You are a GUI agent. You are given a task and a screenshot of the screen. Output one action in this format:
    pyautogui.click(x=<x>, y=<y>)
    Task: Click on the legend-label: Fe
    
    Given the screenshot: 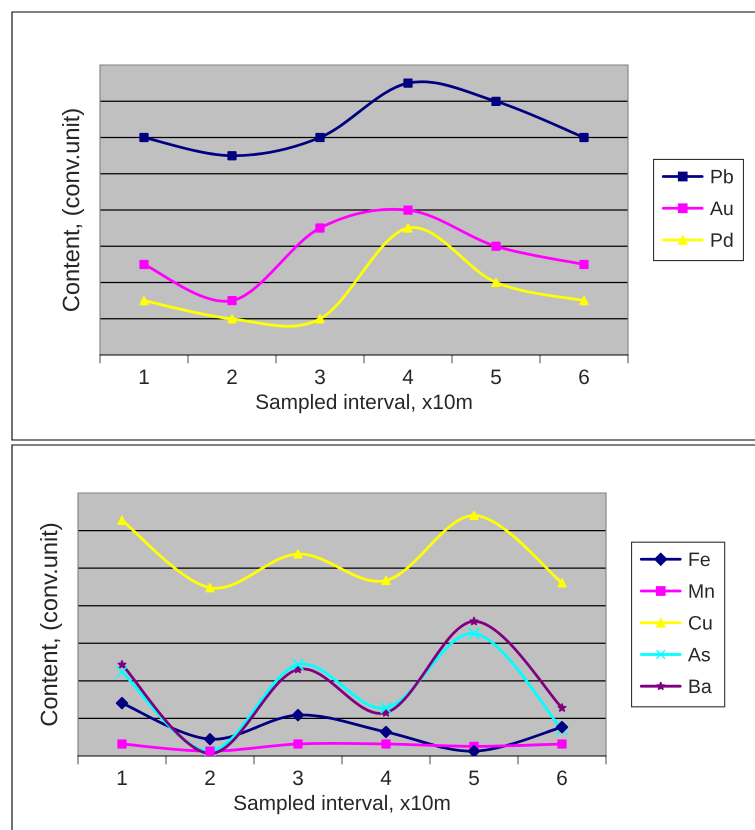 What is the action you would take?
    pyautogui.click(x=700, y=559)
    